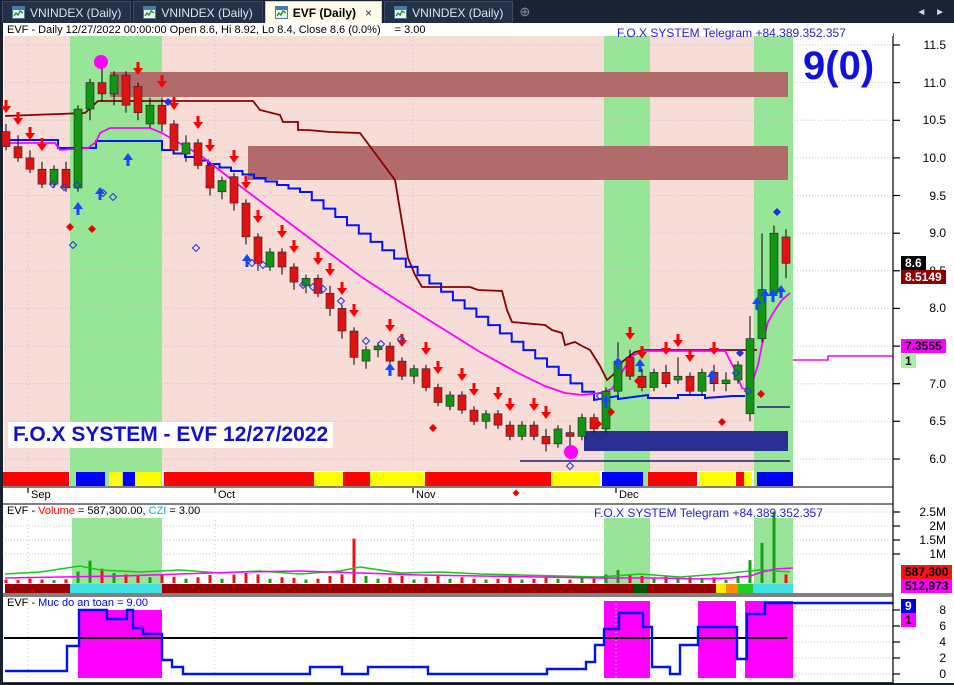 The image size is (954, 685). Describe the element at coordinates (932, 540) in the screenshot. I see `volume-y-tick-label: 1.5M` at that location.